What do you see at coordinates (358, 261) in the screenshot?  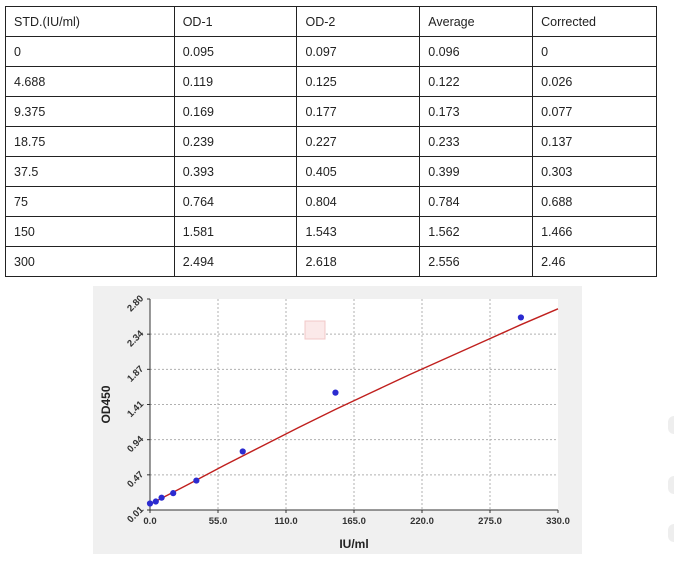 I see `table-cell: 2.618` at bounding box center [358, 261].